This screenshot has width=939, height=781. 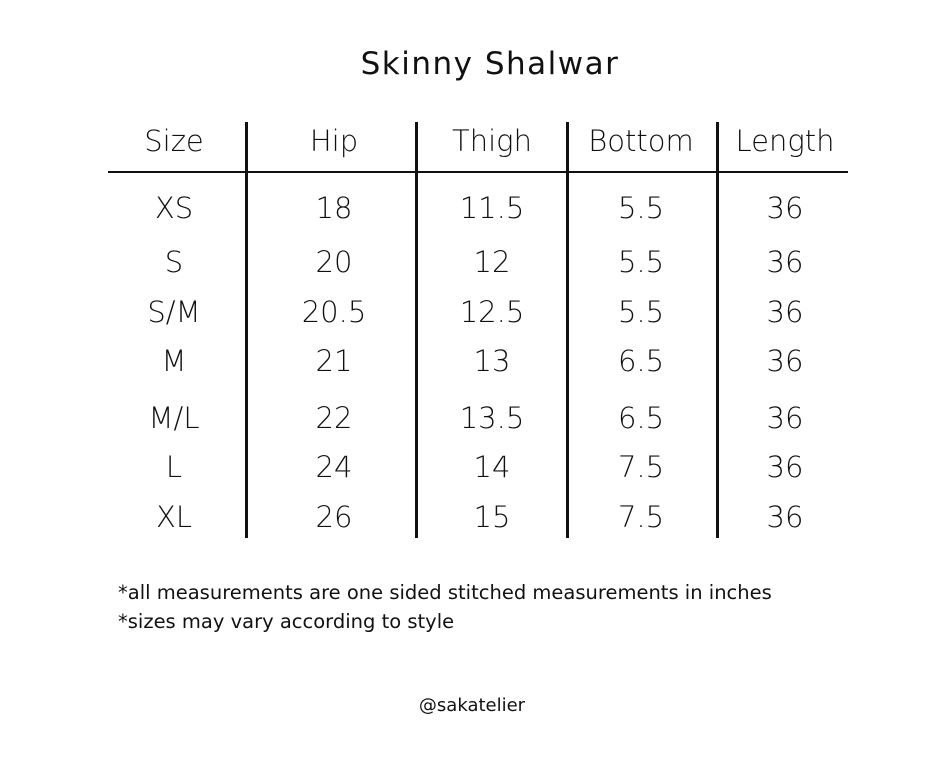 I want to click on table-cell: 13, so click(x=492, y=361).